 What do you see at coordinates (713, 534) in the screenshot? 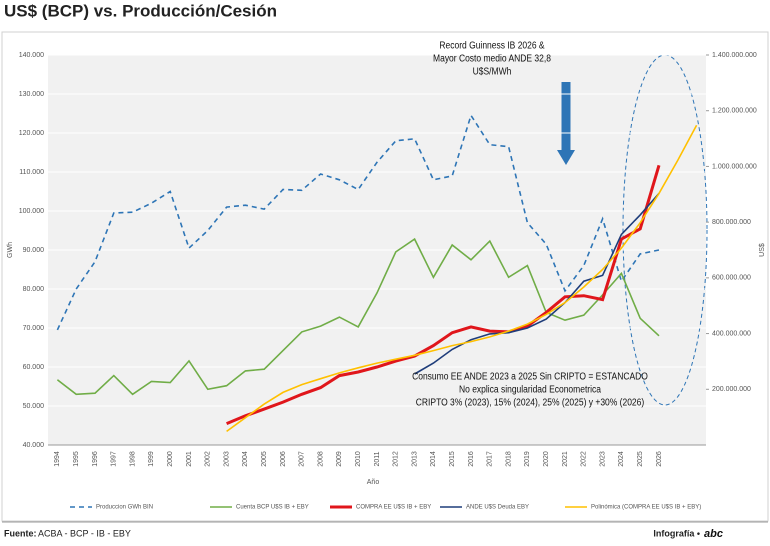
I see `logo: abc` at bounding box center [713, 534].